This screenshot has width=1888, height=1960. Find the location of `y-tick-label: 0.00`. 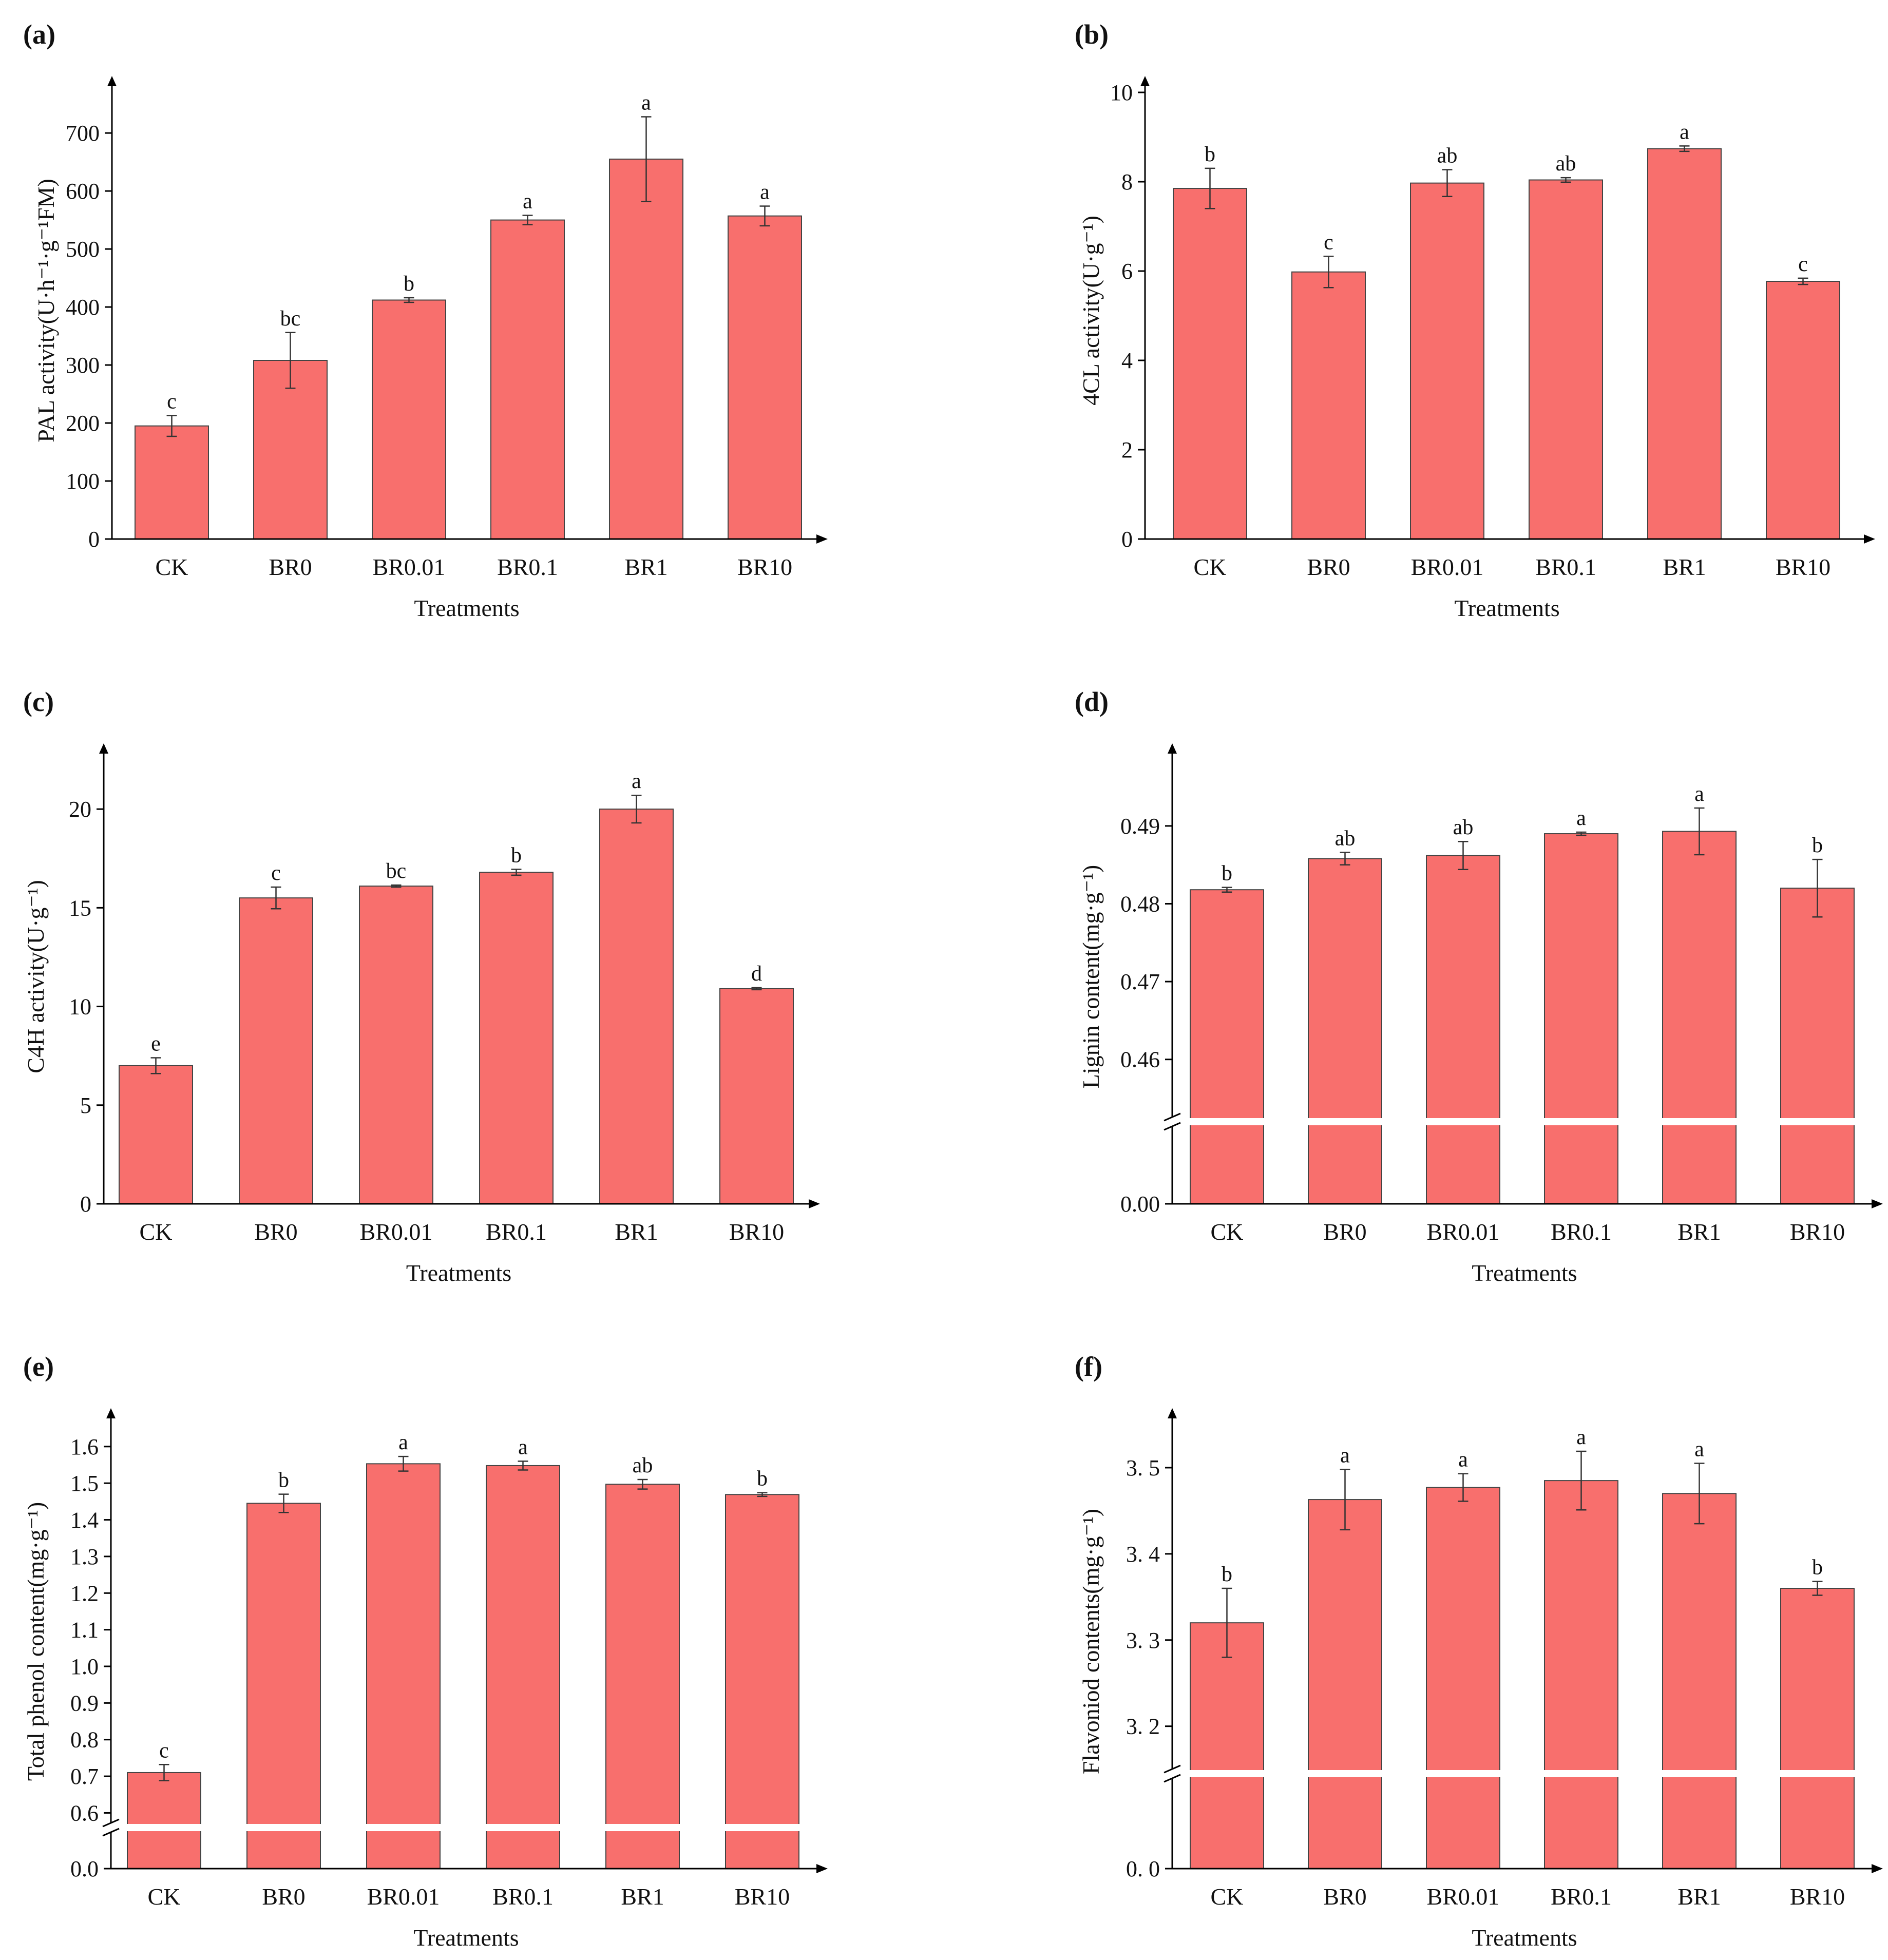

y-tick-label: 0.00 is located at coordinates (1140, 1204).